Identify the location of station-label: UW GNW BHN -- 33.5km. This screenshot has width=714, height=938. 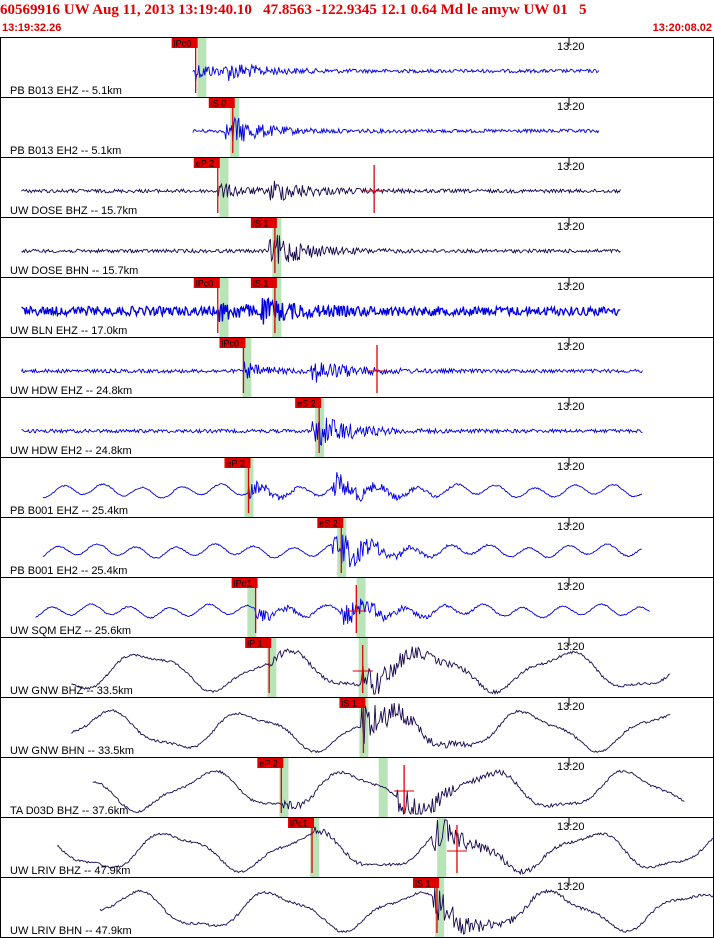
(72, 751).